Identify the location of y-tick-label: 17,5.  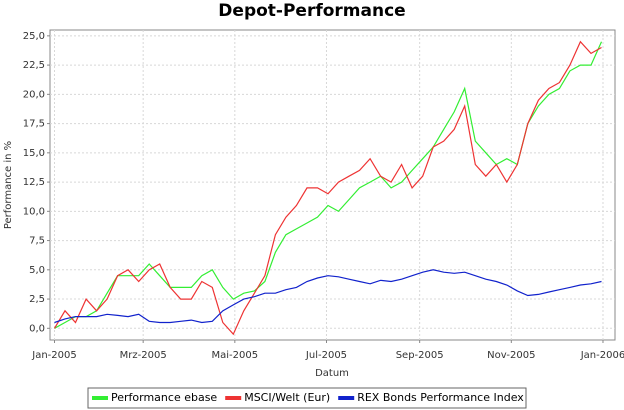
(34, 124).